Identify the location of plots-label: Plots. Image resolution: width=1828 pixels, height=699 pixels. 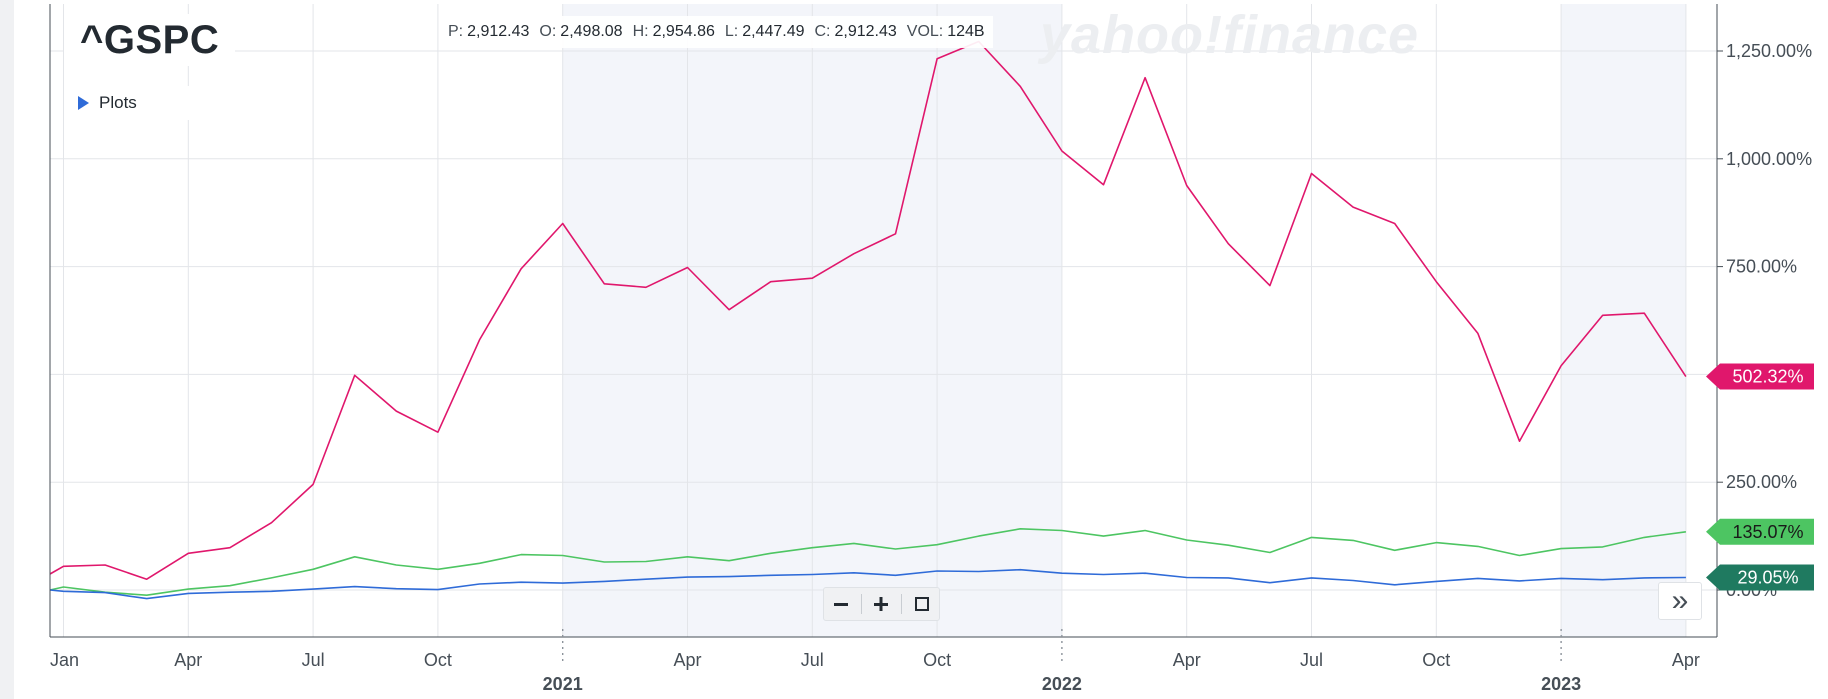
(118, 102).